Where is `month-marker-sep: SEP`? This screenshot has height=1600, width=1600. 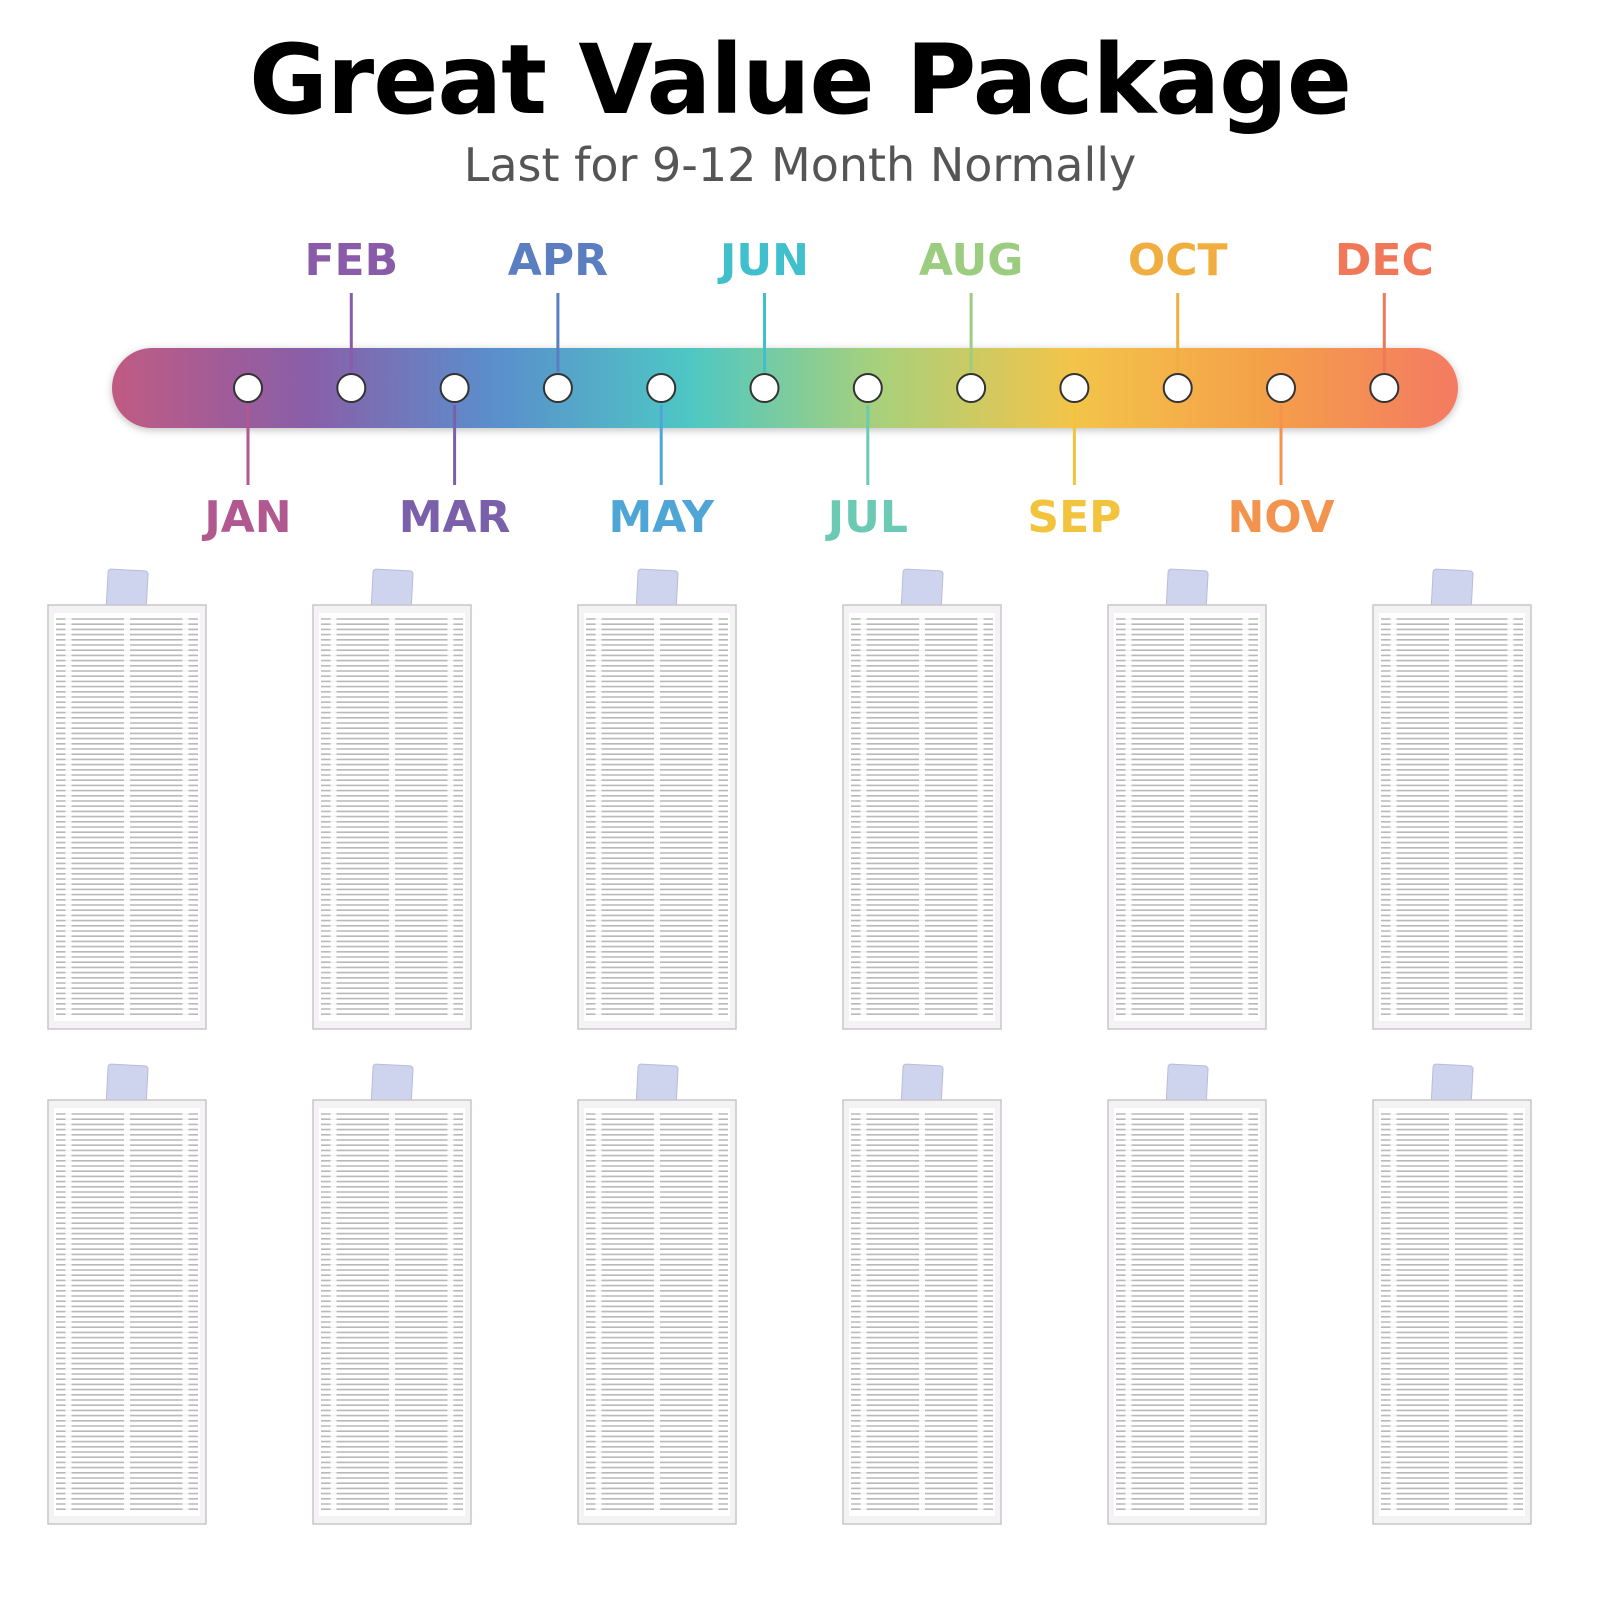
month-marker-sep: SEP is located at coordinates (1074, 458).